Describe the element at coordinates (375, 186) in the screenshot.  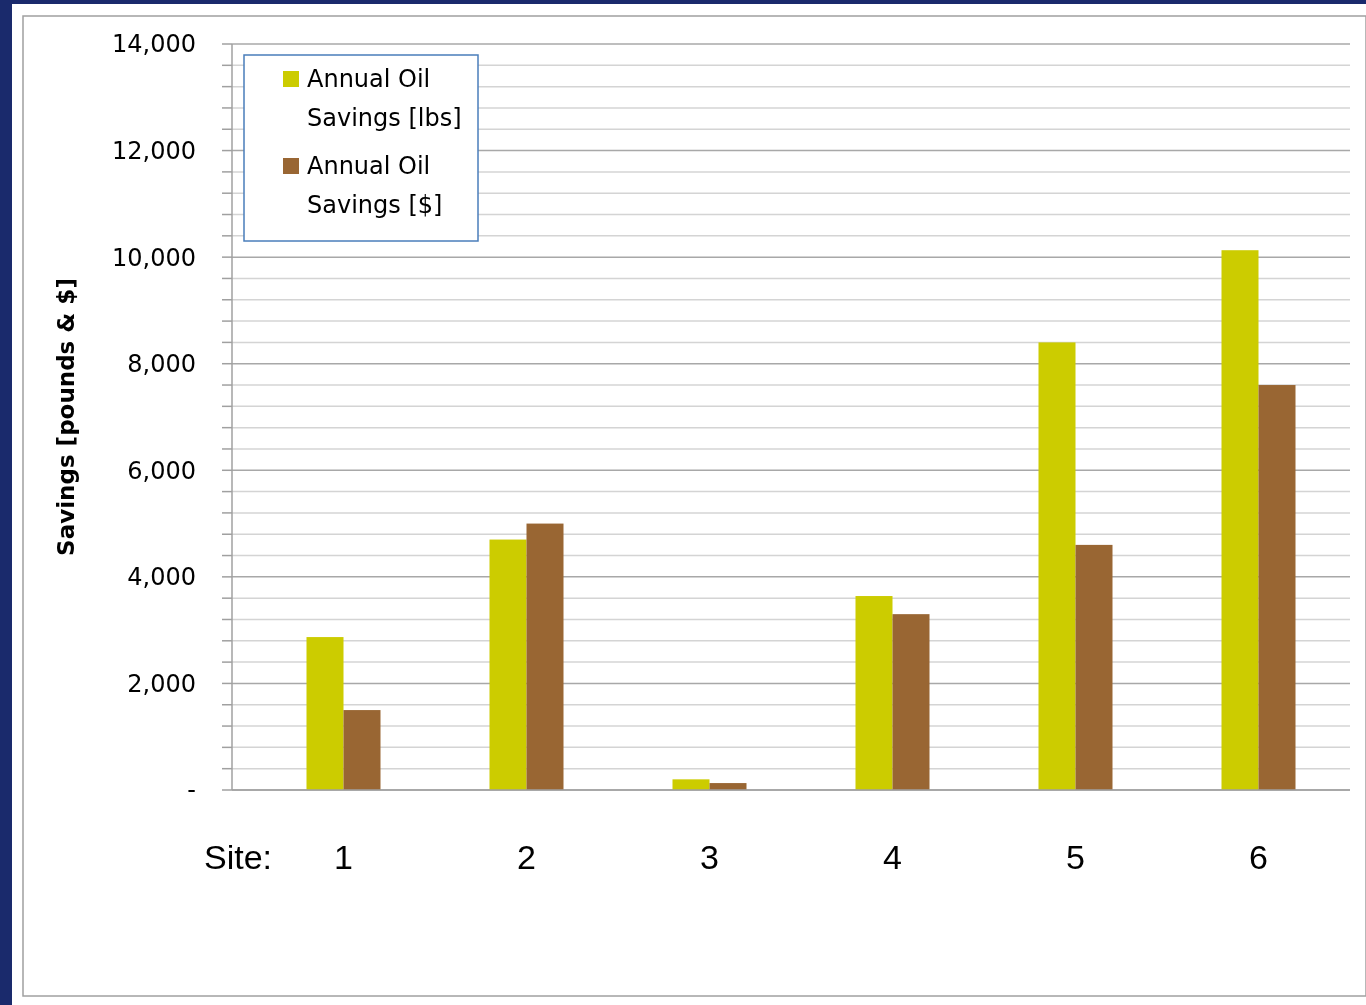
I see `legend-label: Annual Oil Savings [$]` at that location.